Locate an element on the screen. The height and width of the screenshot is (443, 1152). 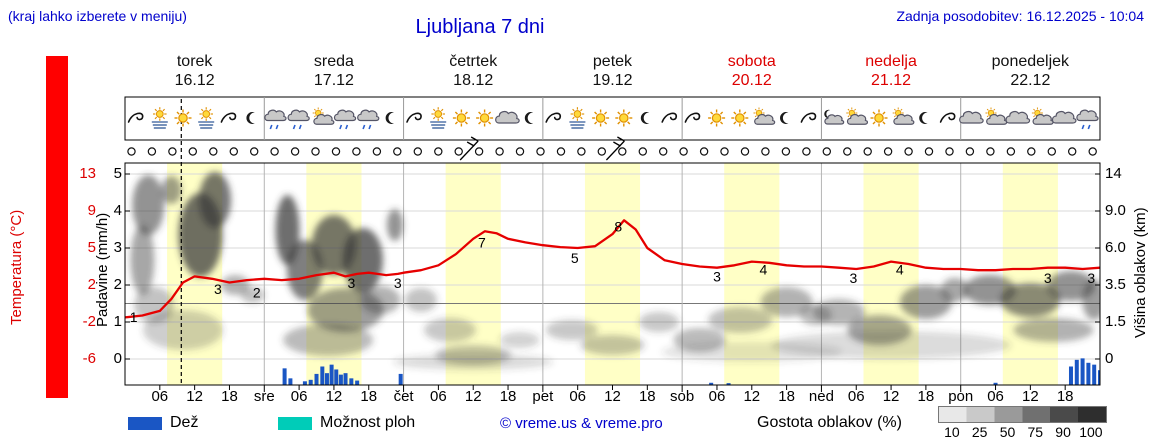
showers-legend-swatch is located at coordinates (295, 423).